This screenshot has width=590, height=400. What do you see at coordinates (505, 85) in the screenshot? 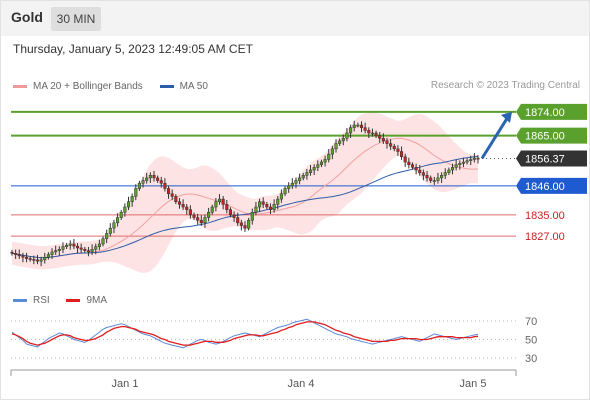
I see `credit-text: Research © 2023 Trading Central` at bounding box center [505, 85].